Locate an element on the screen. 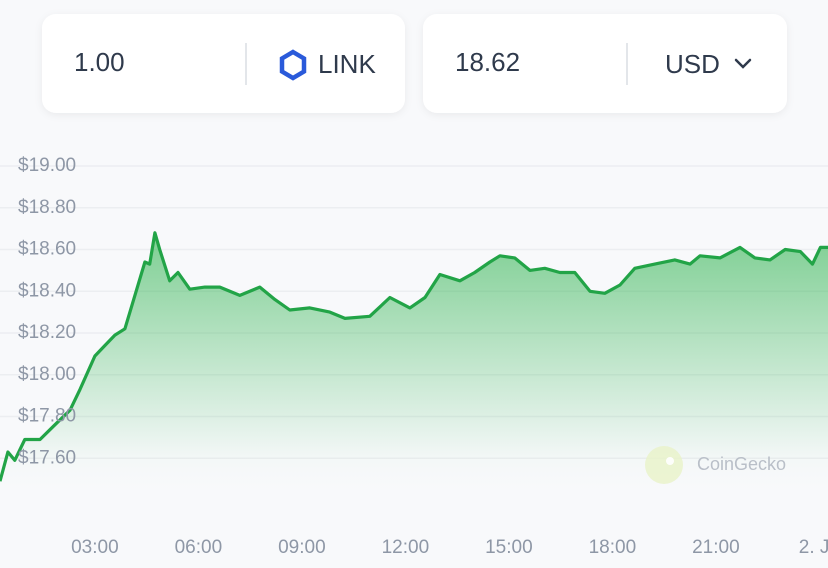  x-tick-label: 2. Ju is located at coordinates (813, 547).